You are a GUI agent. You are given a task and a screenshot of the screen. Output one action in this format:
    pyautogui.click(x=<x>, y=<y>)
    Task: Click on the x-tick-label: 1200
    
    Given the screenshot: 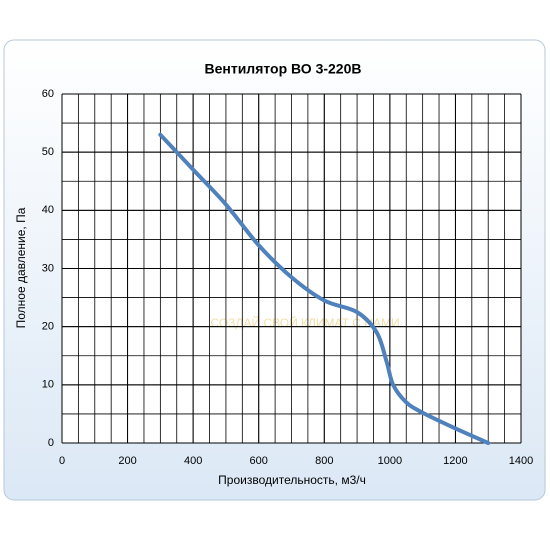 What is the action you would take?
    pyautogui.click(x=455, y=461)
    